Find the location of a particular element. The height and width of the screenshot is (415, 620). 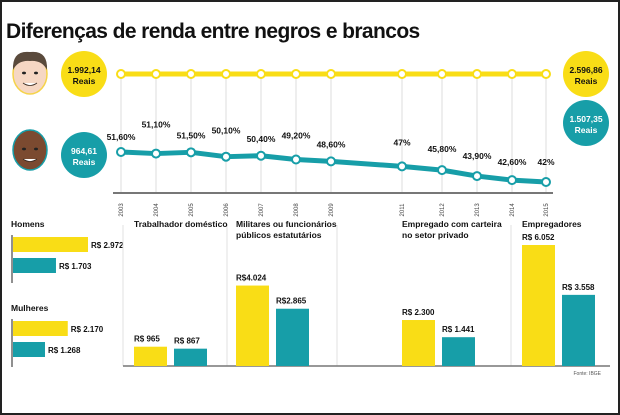

data-label-negros: 48,60% is located at coordinates (331, 144).